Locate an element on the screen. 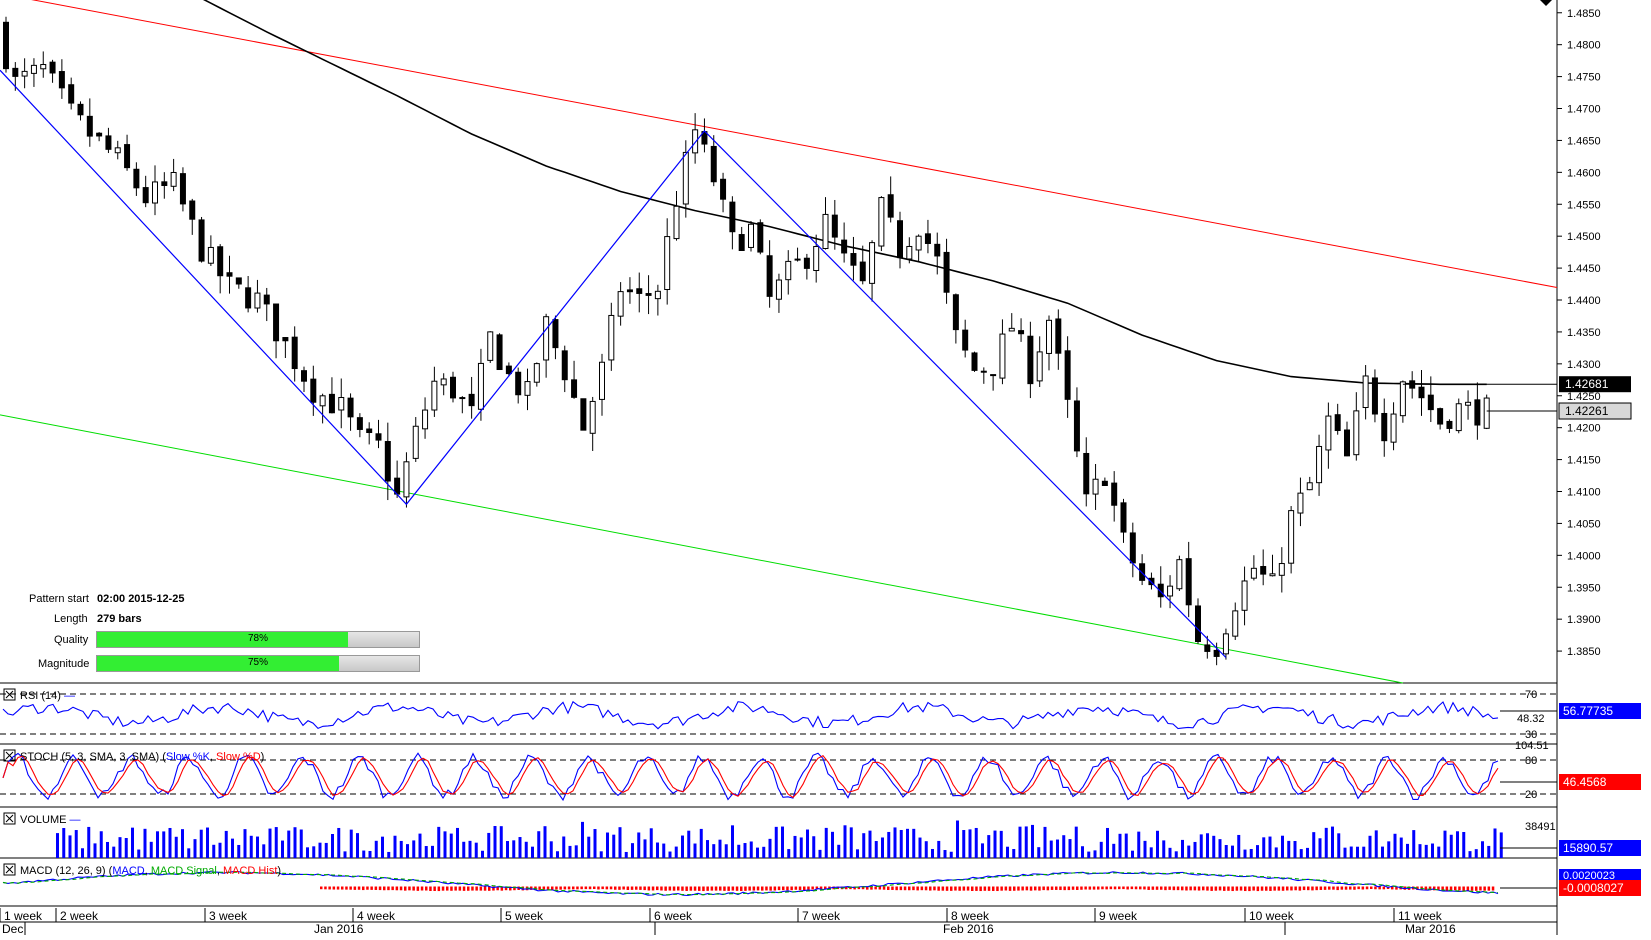 Image resolution: width=1651 pixels, height=940 pixels. week-label: 8 week is located at coordinates (970, 916).